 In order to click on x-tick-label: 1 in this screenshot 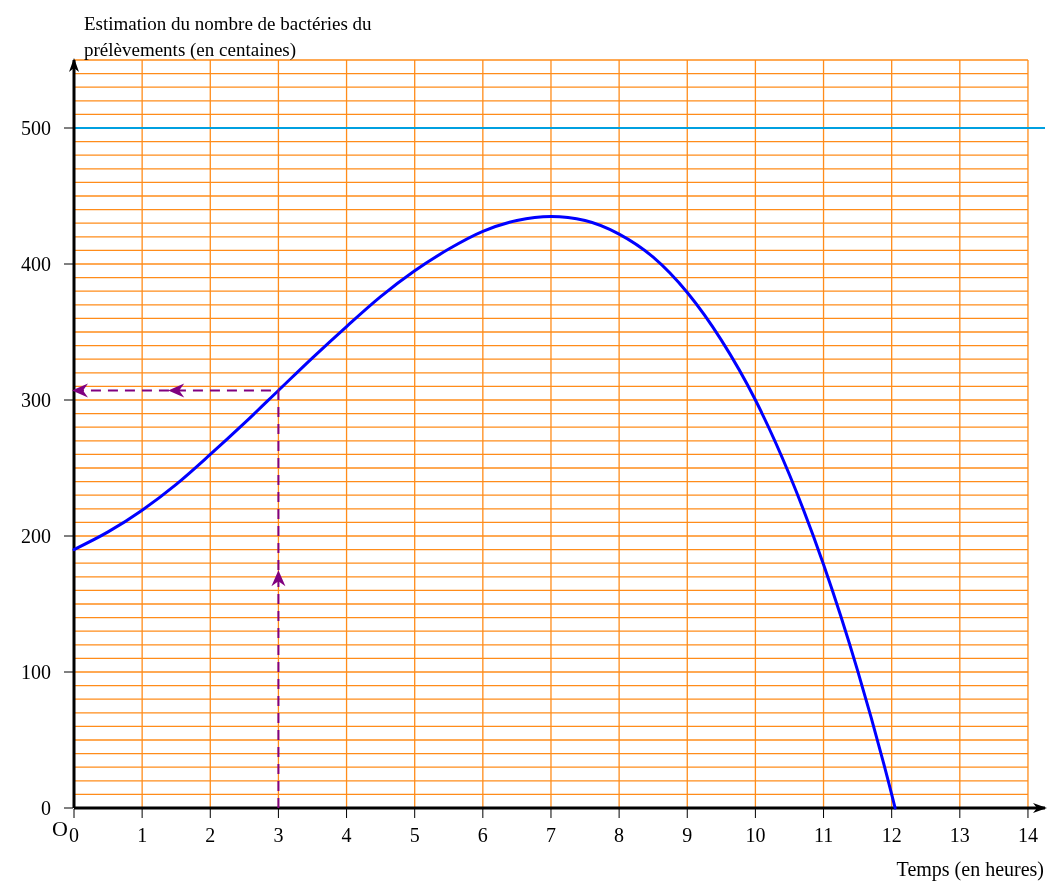, I will do `click(142, 835)`.